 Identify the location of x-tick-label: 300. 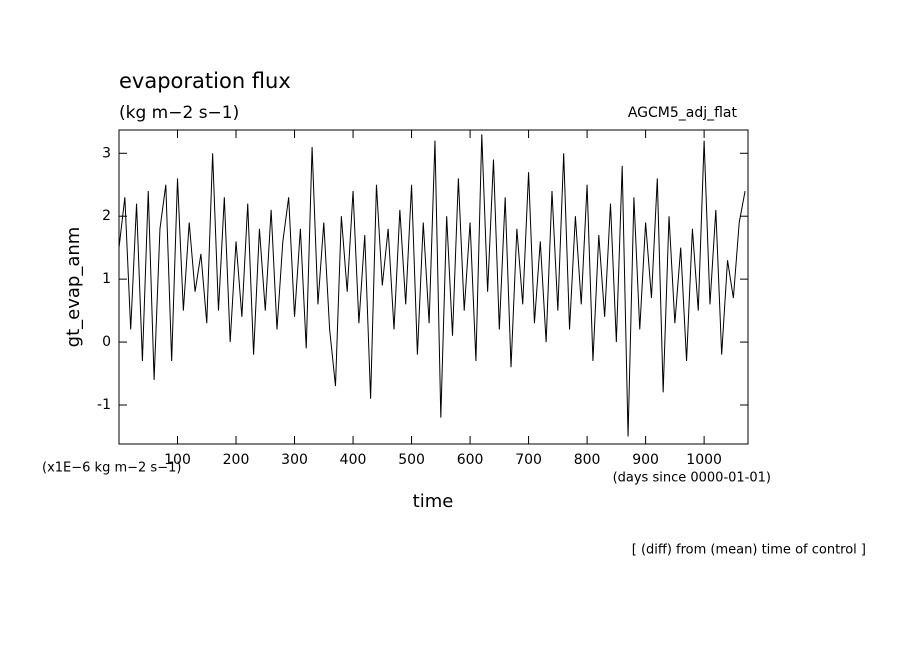
(294, 460).